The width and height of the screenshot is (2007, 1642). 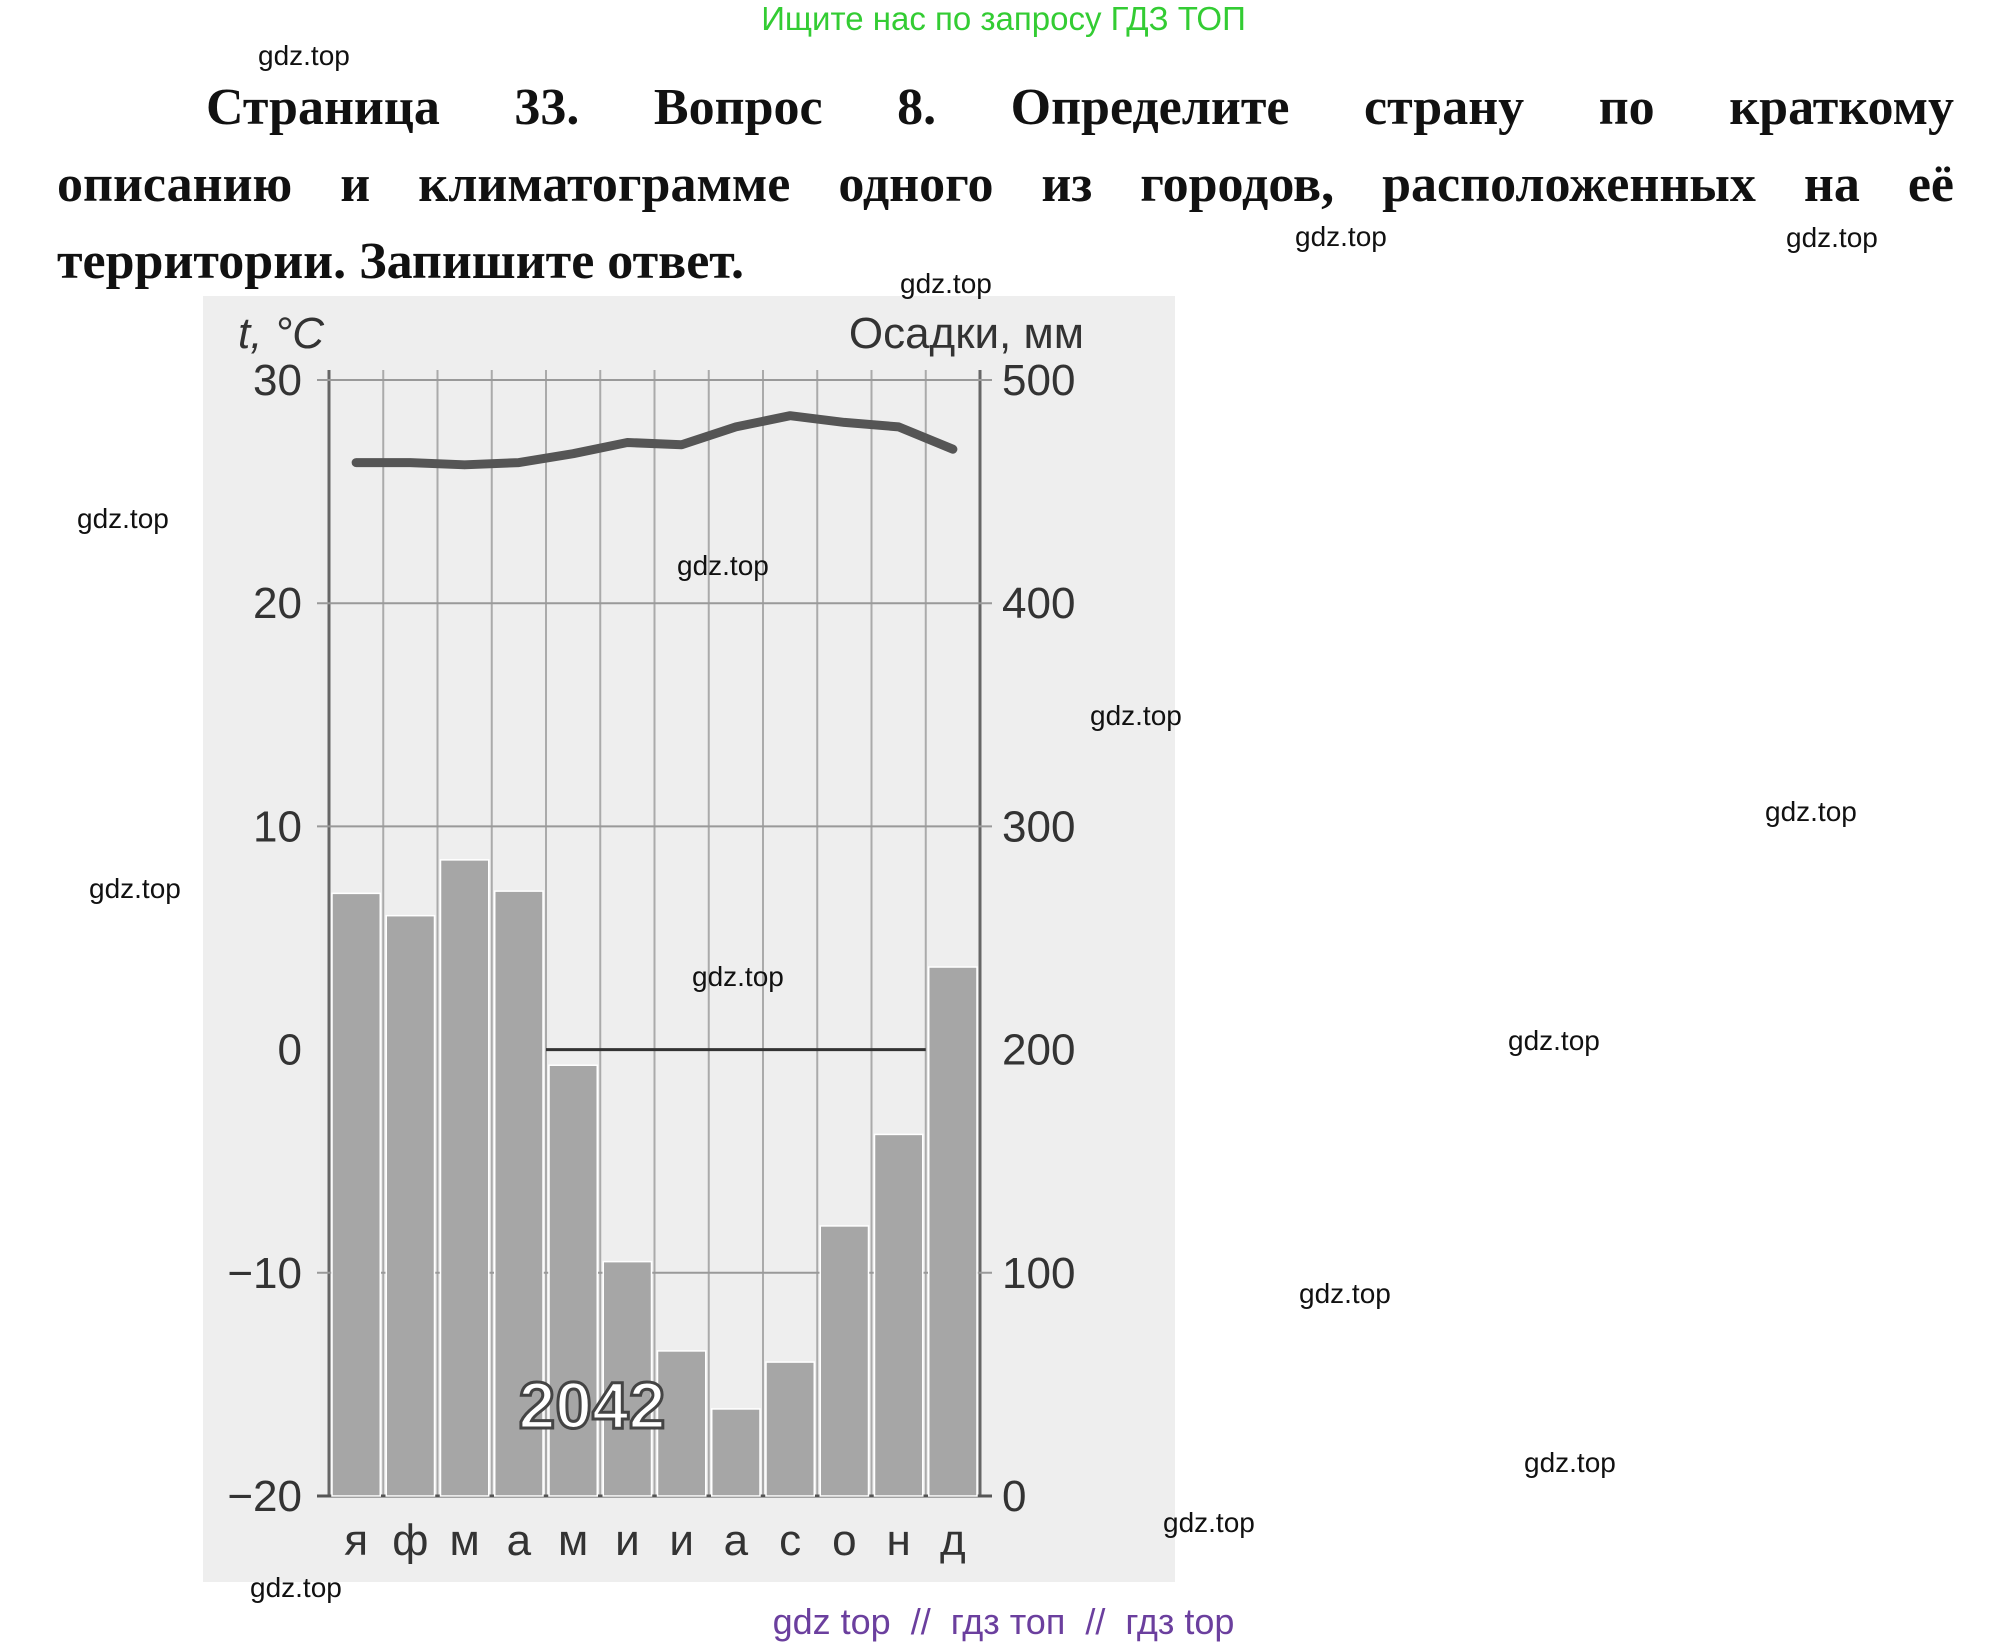 I want to click on left-tick-label: 30, so click(x=277, y=380).